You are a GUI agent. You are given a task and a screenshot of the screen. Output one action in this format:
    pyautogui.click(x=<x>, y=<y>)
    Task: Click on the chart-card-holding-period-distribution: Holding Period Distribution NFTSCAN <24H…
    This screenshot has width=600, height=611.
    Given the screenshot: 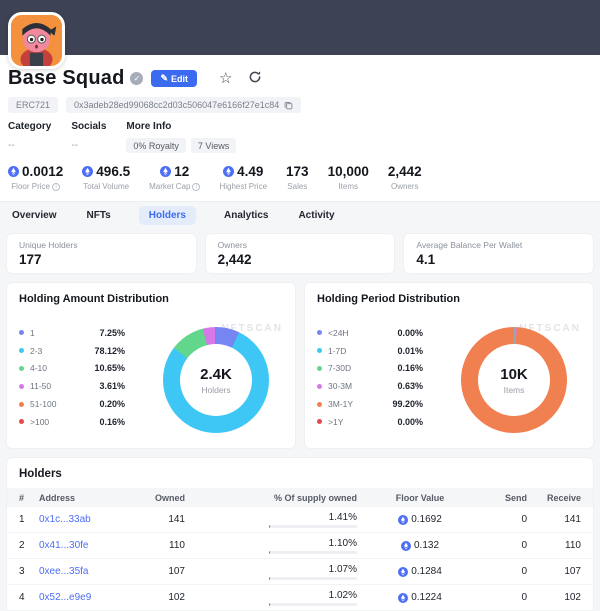 What is the action you would take?
    pyautogui.click(x=449, y=365)
    